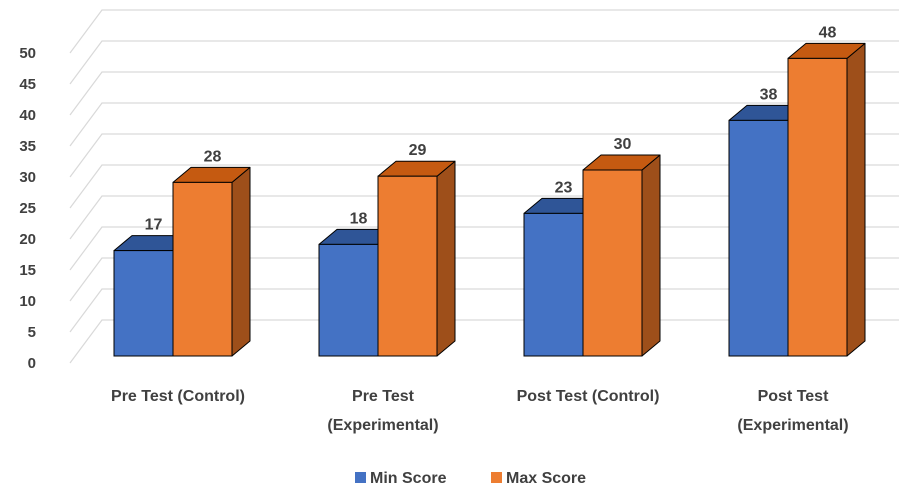 The image size is (917, 493). What do you see at coordinates (588, 396) in the screenshot?
I see `category-label: Post Test (Control)` at bounding box center [588, 396].